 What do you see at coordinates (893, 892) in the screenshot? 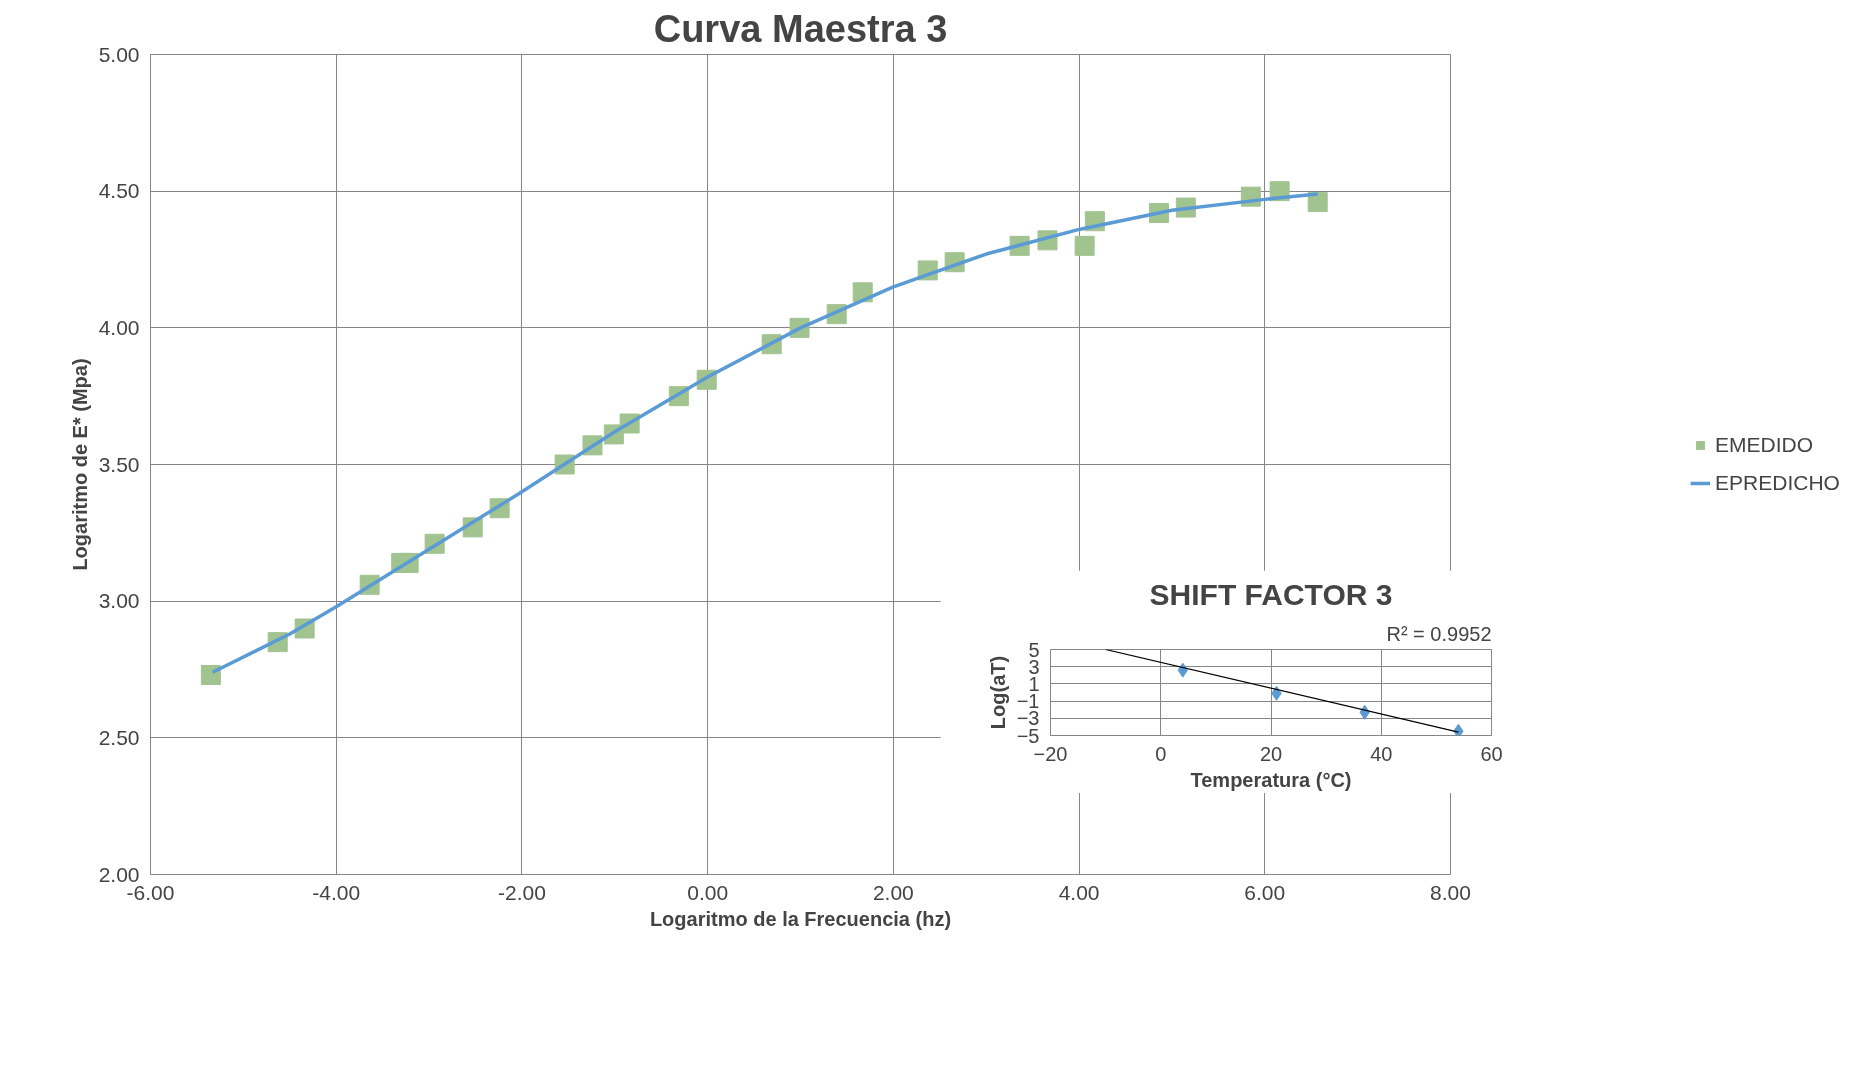
I see `x-tick-label: 2.00` at bounding box center [893, 892].